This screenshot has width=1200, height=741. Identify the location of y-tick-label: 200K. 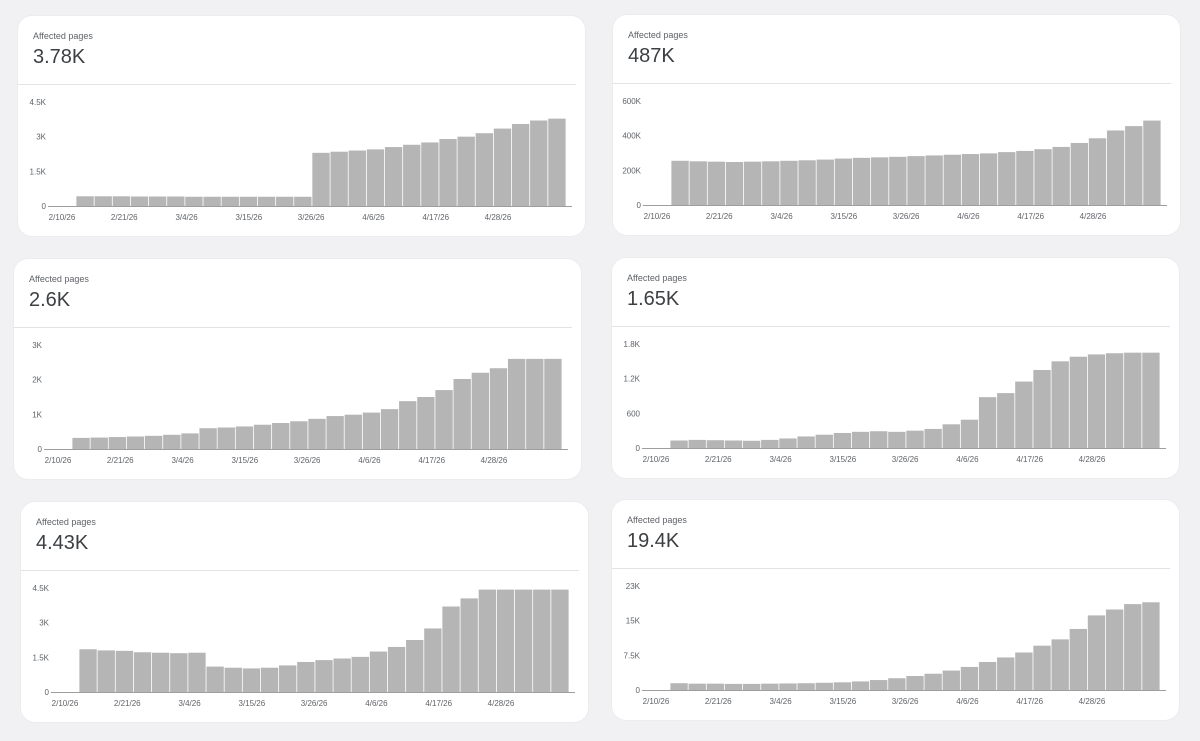
(631, 170).